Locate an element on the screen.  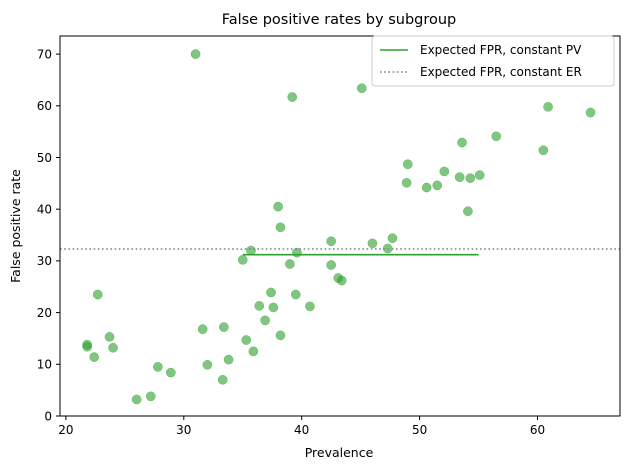
x-tick-label-60: 60 is located at coordinates (537, 430).